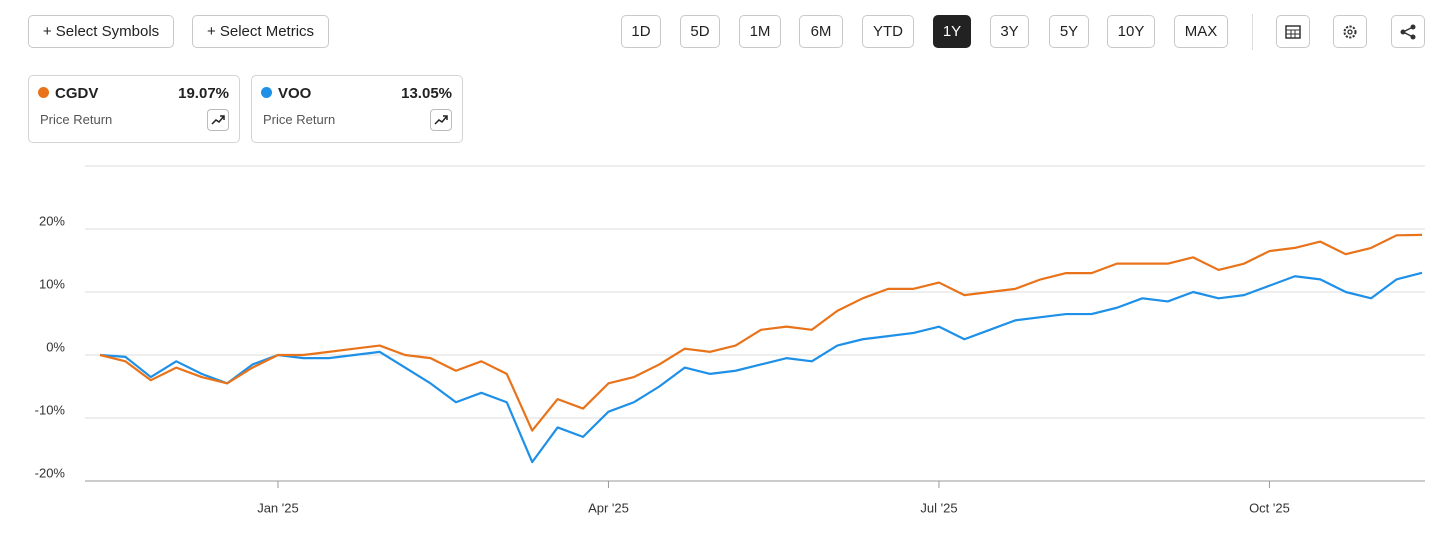 Image resolution: width=1456 pixels, height=552 pixels. I want to click on share-icon, so click(1408, 31).